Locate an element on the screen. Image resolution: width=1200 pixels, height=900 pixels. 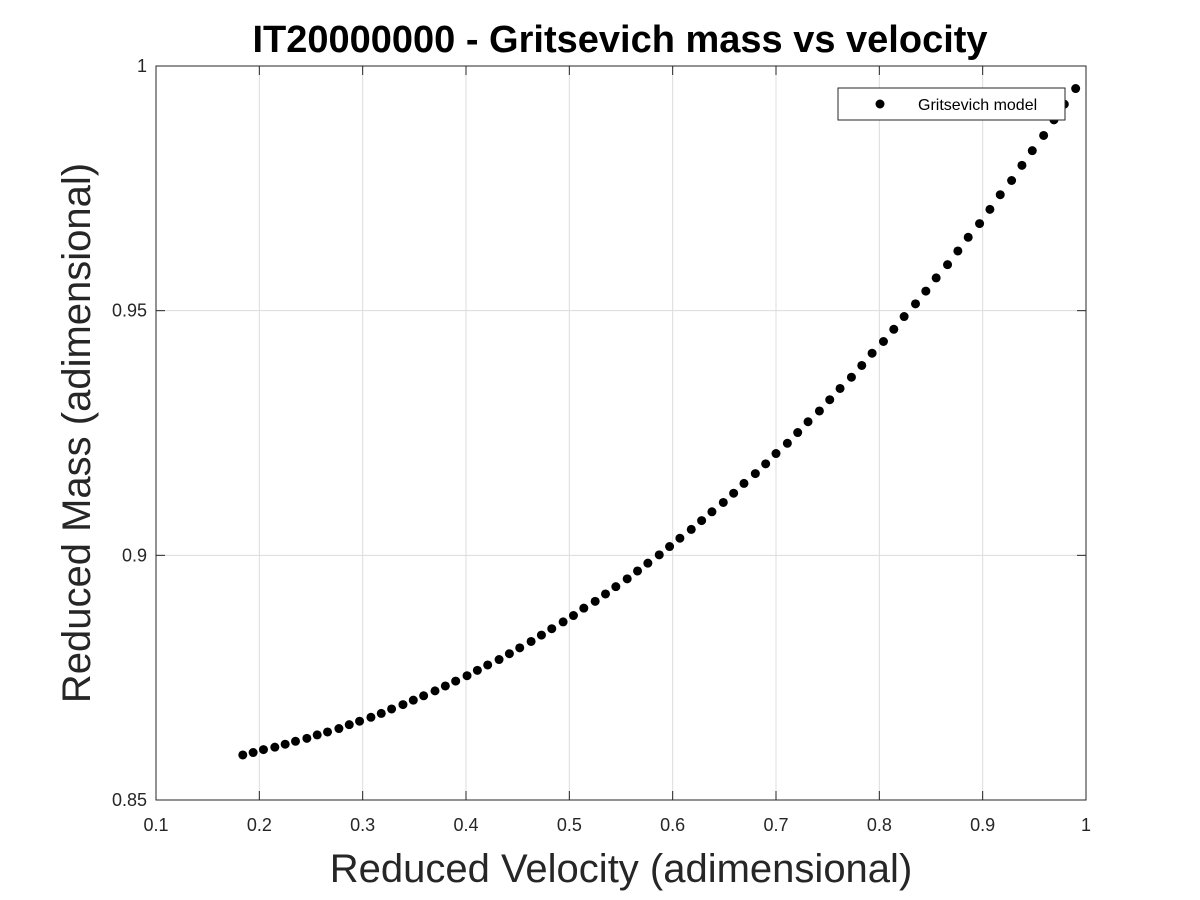
y-axis-label: Reduced Mass (adimensional) is located at coordinates (77, 433).